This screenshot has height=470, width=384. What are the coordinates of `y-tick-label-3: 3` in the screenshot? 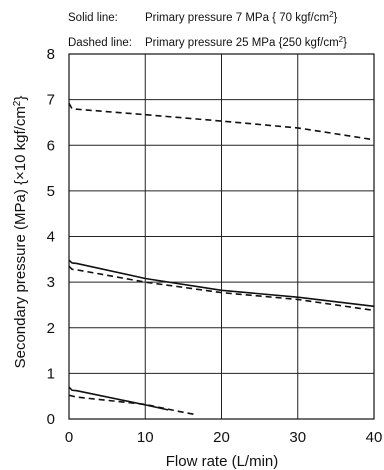 It's located at (51, 282).